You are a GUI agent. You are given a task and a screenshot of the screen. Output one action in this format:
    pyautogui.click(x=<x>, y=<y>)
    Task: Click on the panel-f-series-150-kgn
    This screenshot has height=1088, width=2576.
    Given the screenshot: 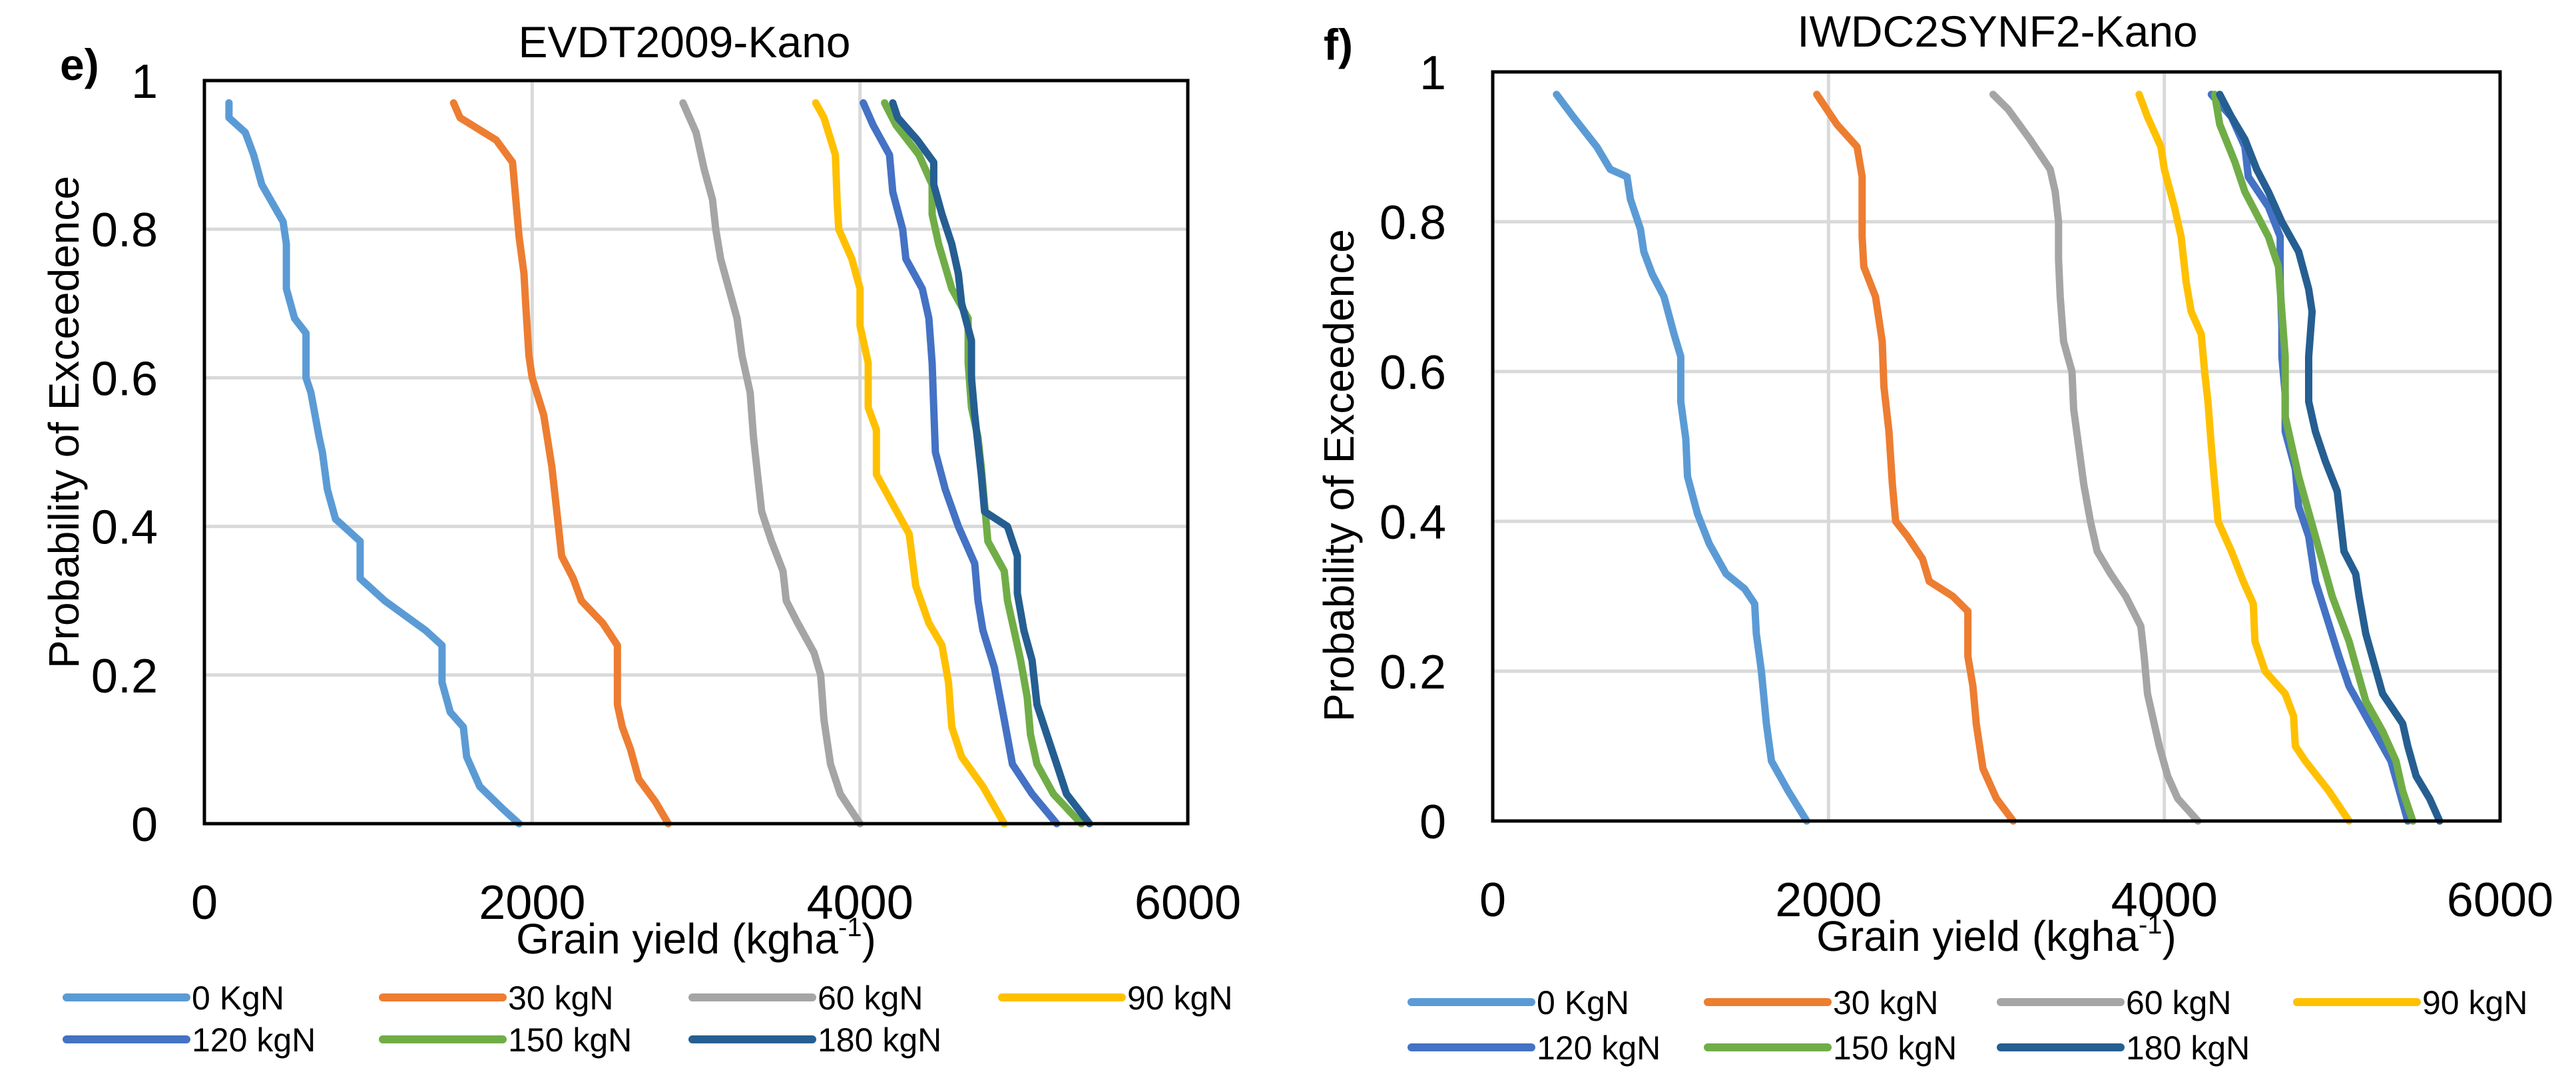 What is the action you would take?
    pyautogui.click(x=2314, y=458)
    